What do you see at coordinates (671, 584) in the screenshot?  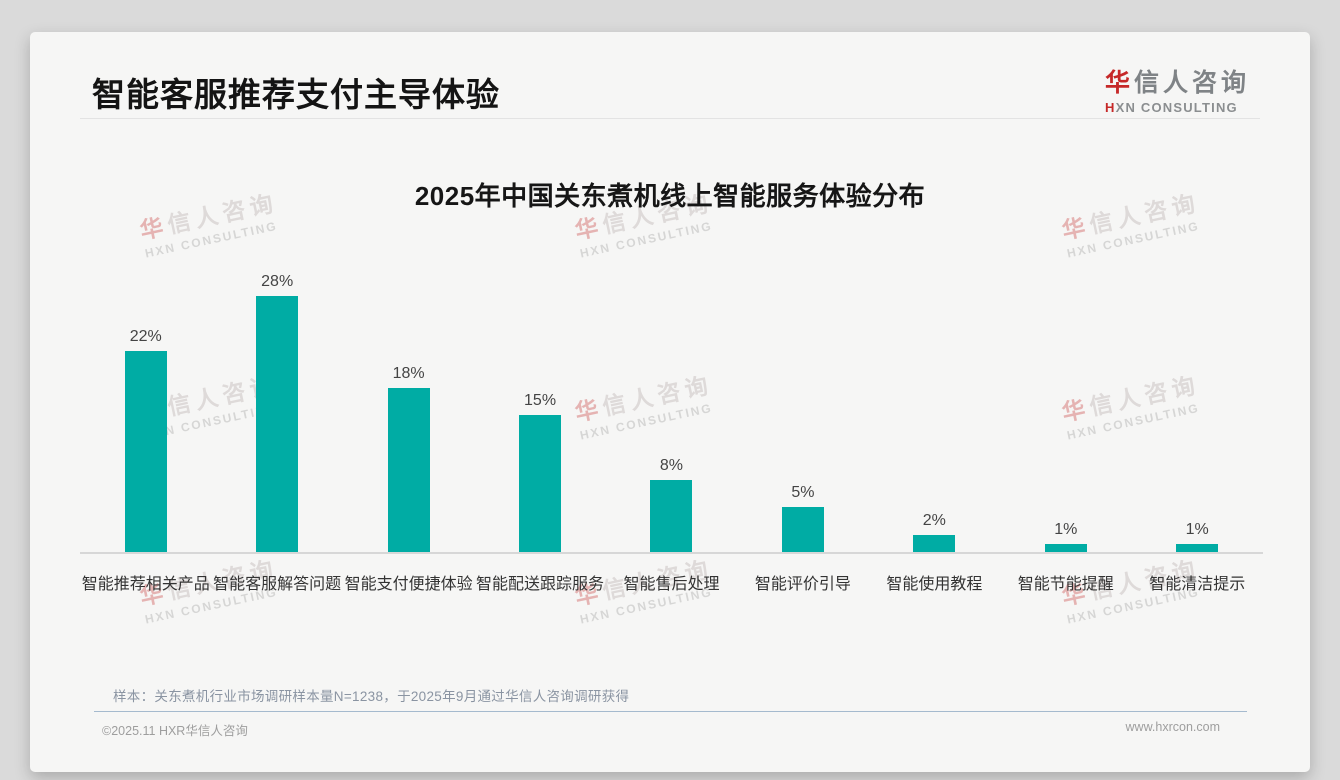 I see `bar-category-label: 智能售后处理` at bounding box center [671, 584].